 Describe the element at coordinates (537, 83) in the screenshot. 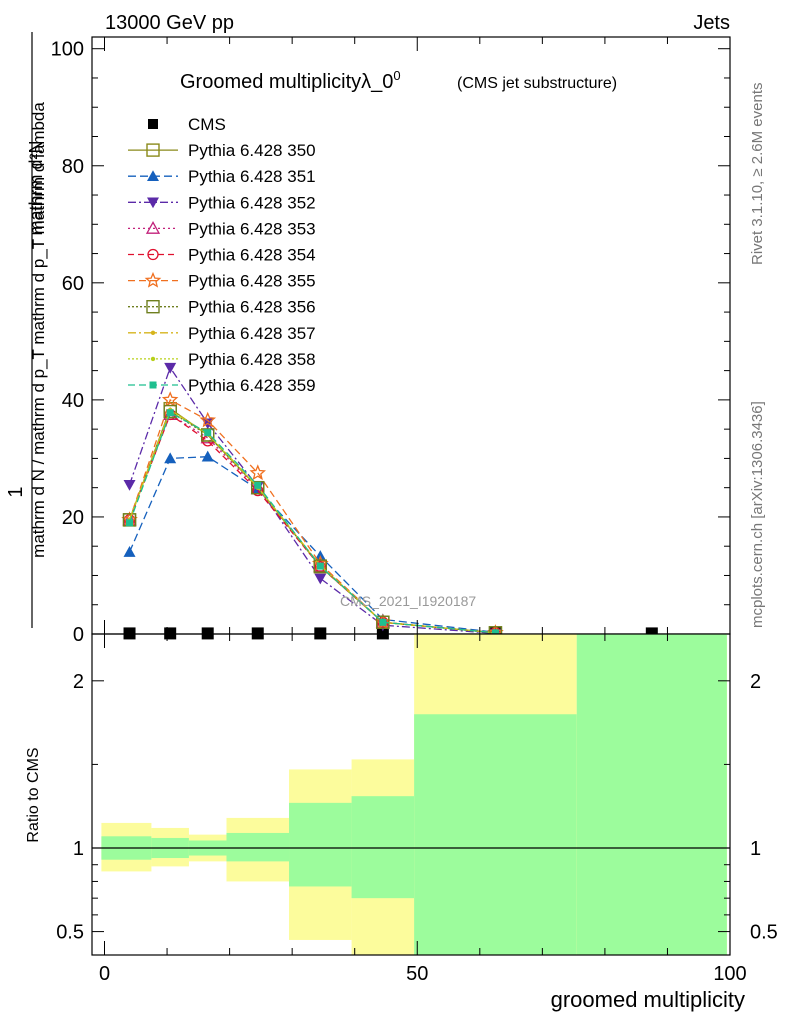

I see `title-subtitle: (CMS jet substructure)` at that location.